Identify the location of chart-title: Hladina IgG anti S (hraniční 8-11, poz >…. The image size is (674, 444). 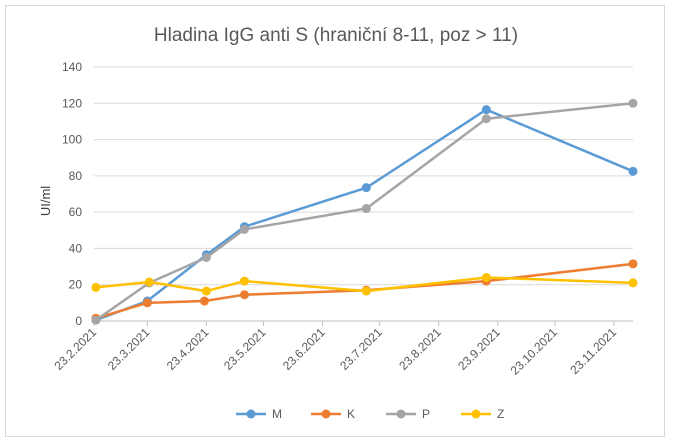
(336, 35).